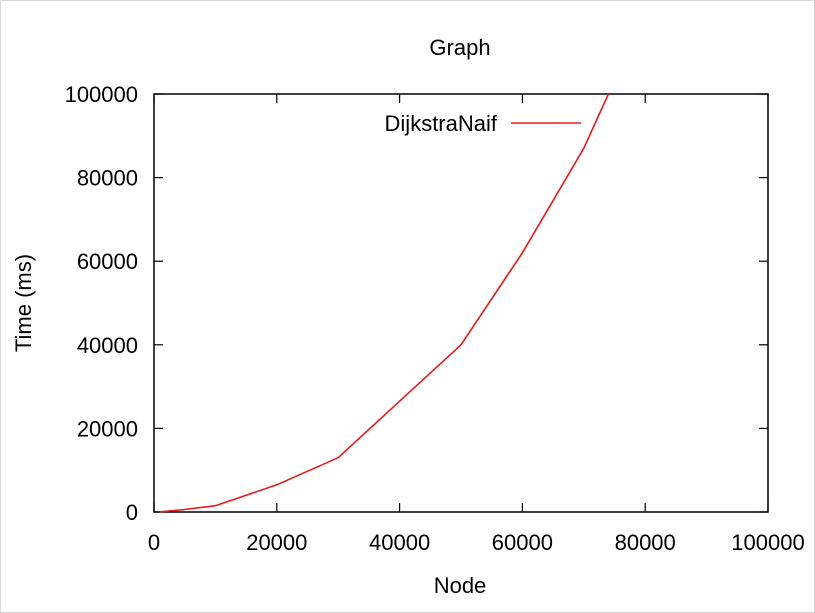 Image resolution: width=815 pixels, height=613 pixels. I want to click on y-tick-label: 100000, so click(101, 94).